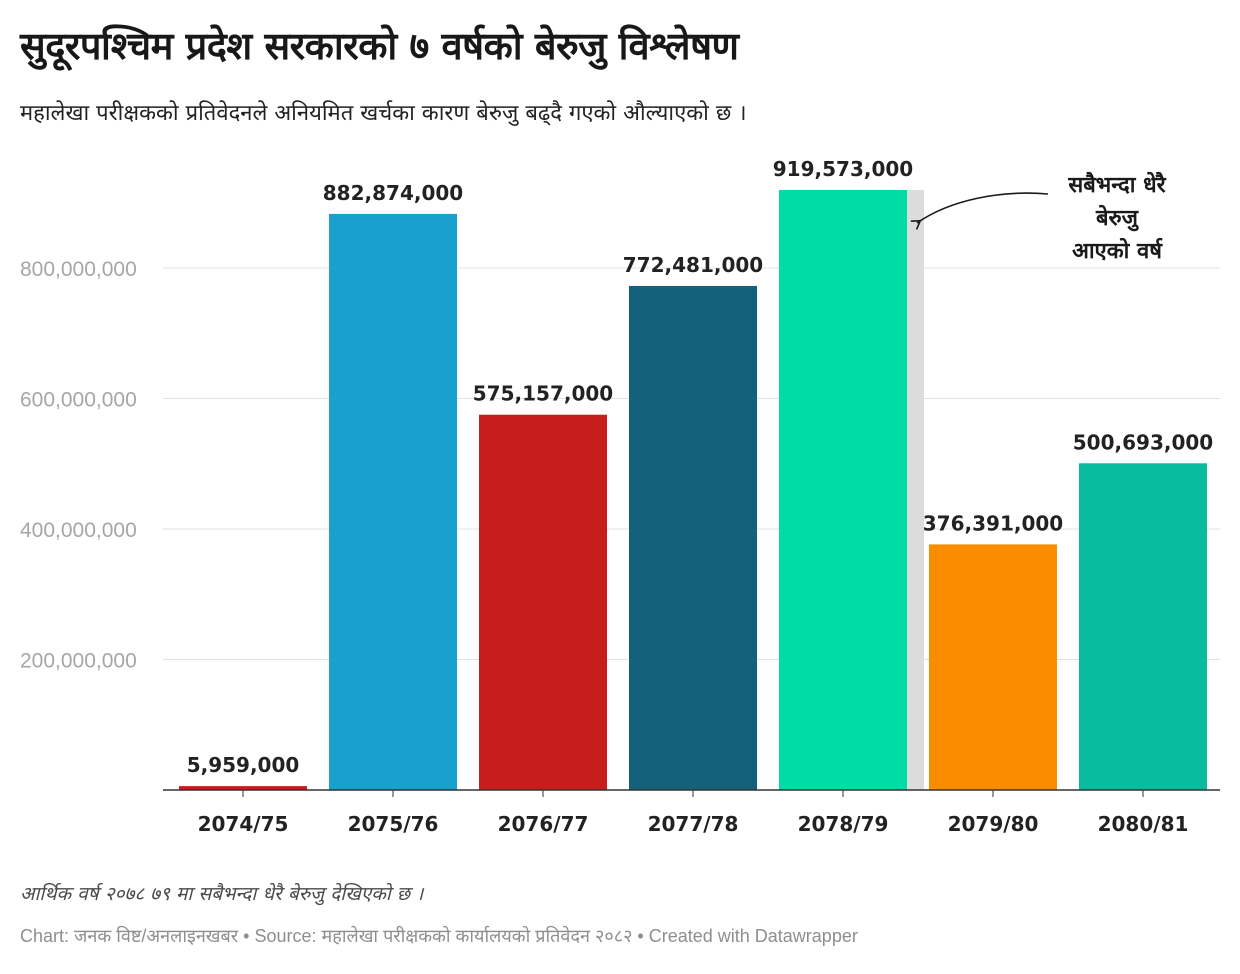 Image resolution: width=1240 pixels, height=974 pixels. What do you see at coordinates (543, 824) in the screenshot?
I see `x-tick-label-2076/77: 2076/77` at bounding box center [543, 824].